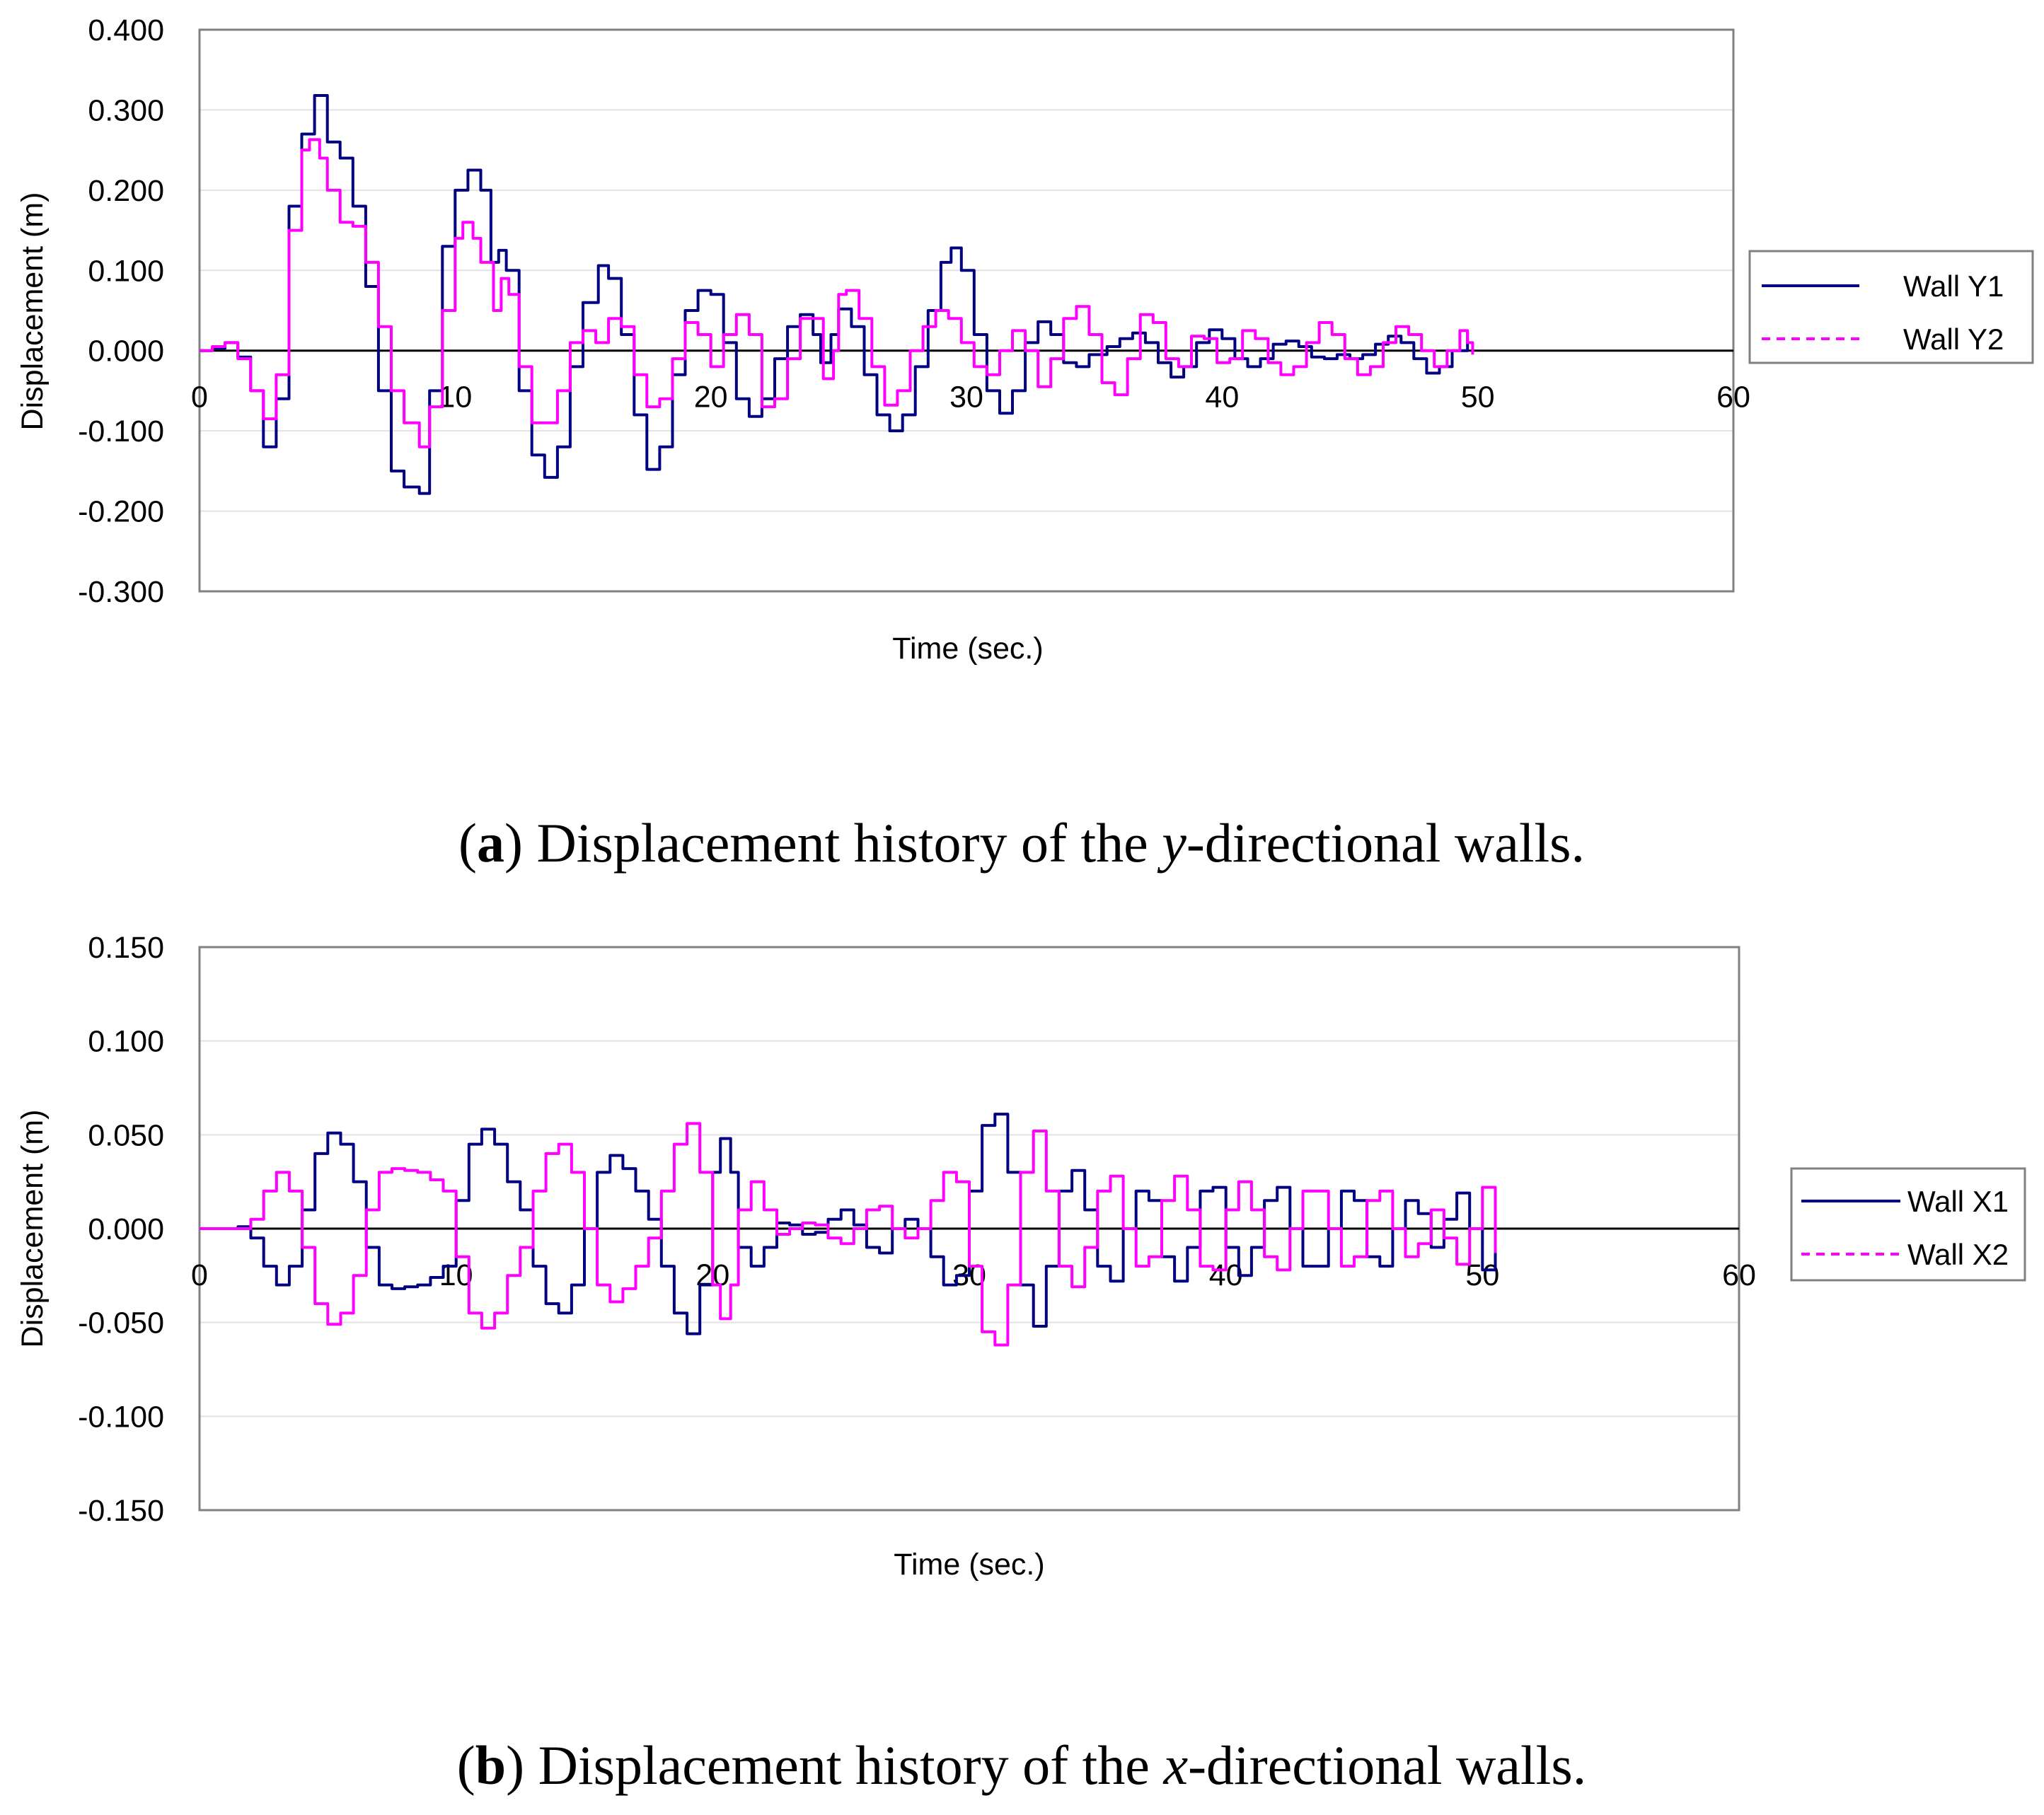 The width and height of the screenshot is (2044, 1815). Describe the element at coordinates (849, 1224) in the screenshot. I see `series-line-wall-x1` at that location.